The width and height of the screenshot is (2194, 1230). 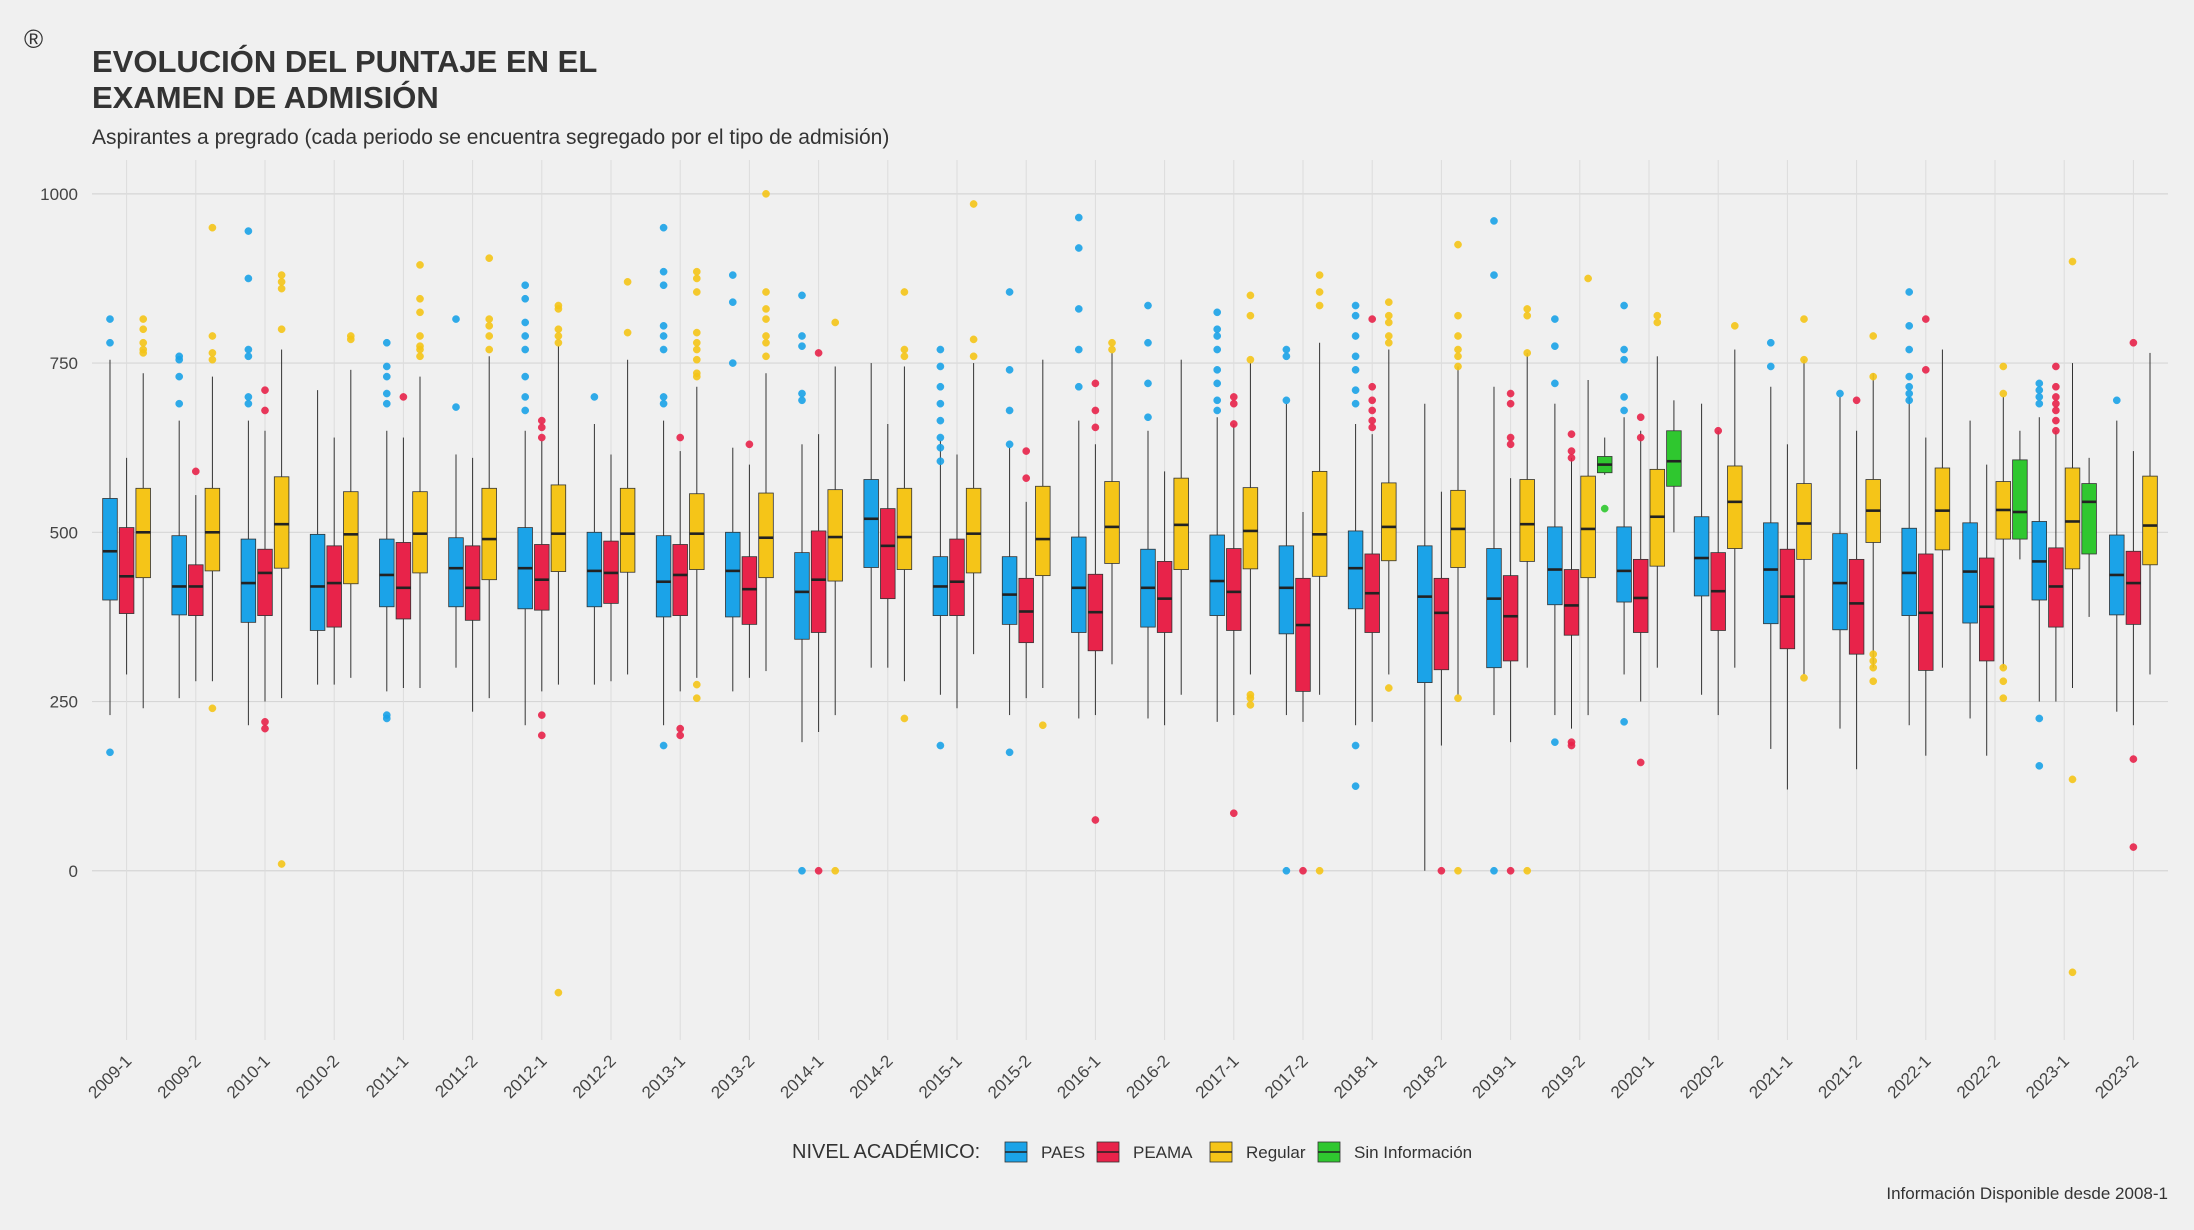 I want to click on chart-caption: Información Disponible desde 2008-1, so click(x=2027, y=1193).